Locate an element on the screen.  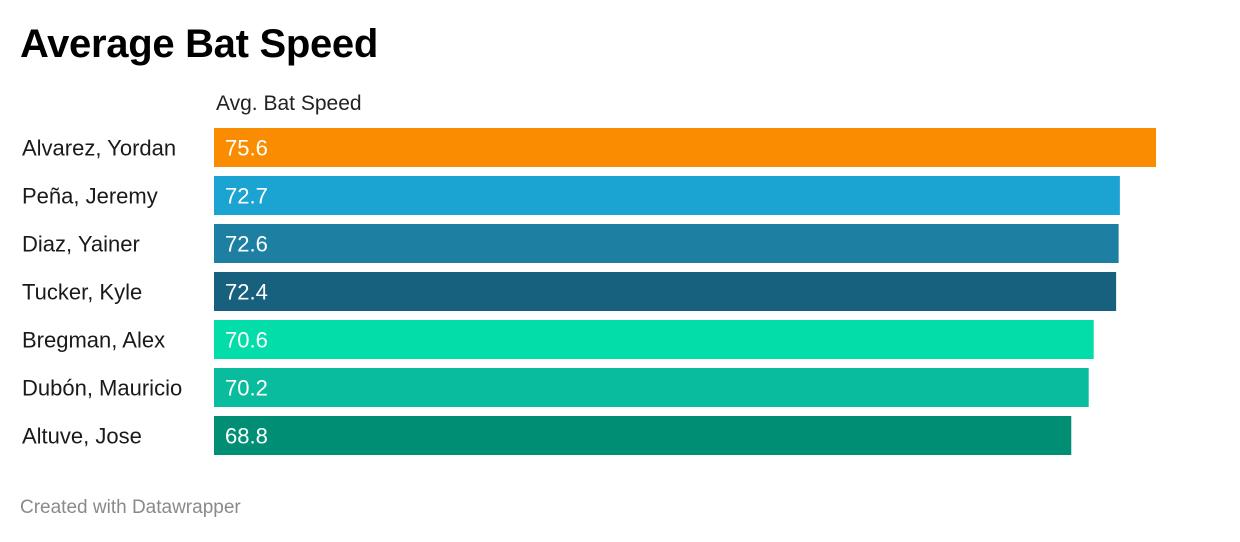
value-label: 70.6 is located at coordinates (246, 340).